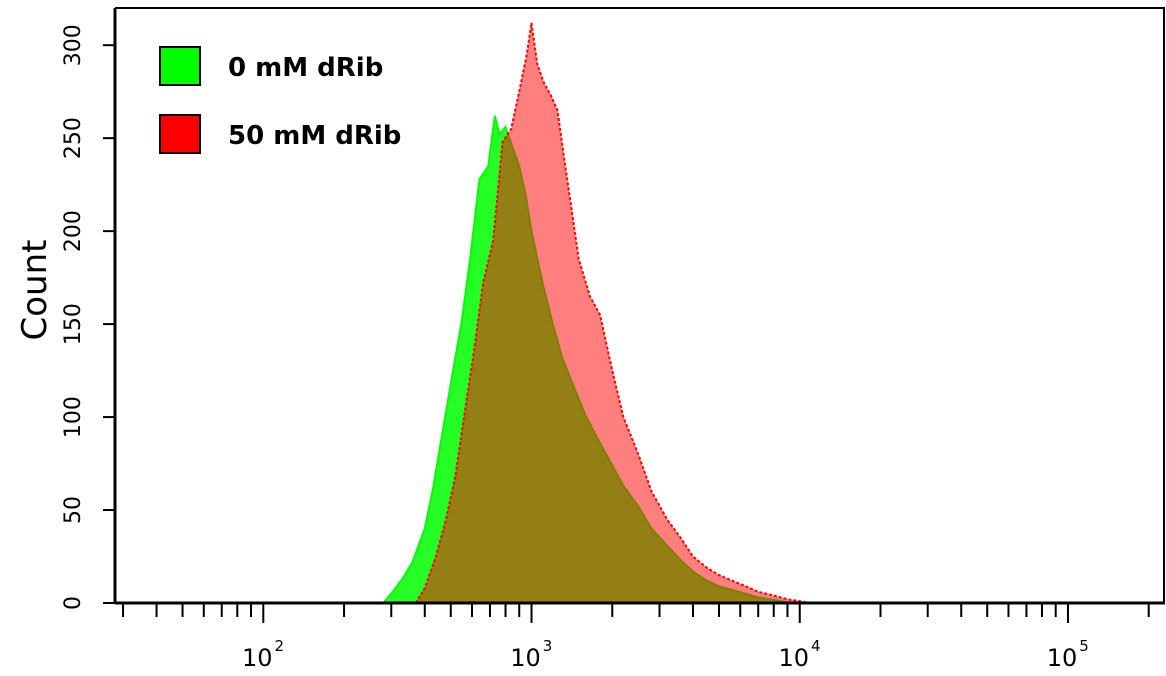 This screenshot has width=1166, height=676. What do you see at coordinates (816, 646) in the screenshot?
I see `x-tick-exponent: 4` at bounding box center [816, 646].